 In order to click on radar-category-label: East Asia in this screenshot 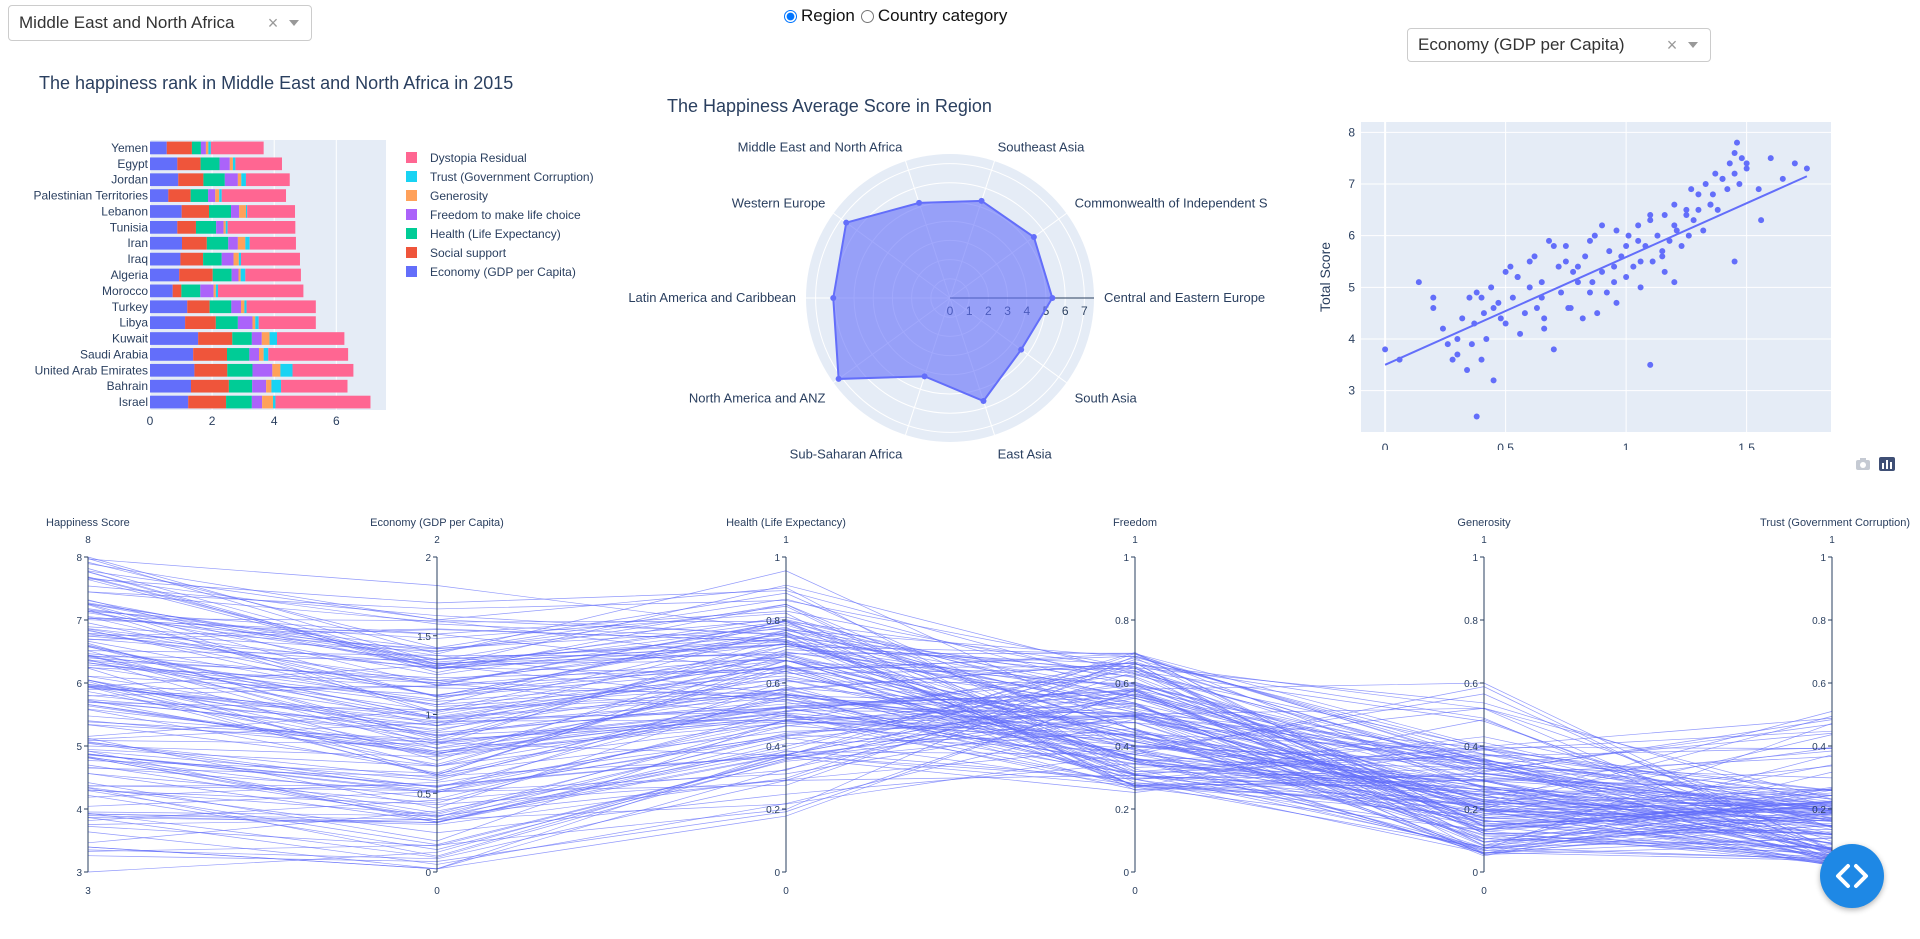, I will do `click(1025, 453)`.